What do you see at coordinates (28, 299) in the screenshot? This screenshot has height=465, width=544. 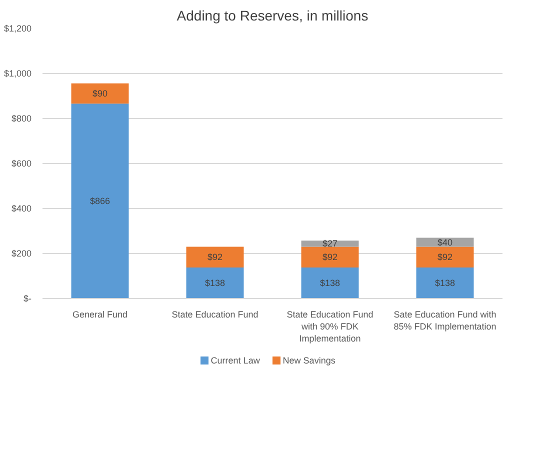 I see `y-tick-label: $-` at bounding box center [28, 299].